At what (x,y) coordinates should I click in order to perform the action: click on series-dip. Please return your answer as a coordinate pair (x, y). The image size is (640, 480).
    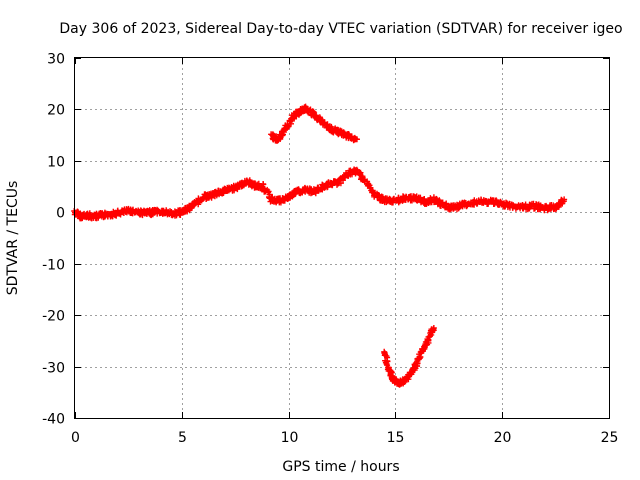
    Looking at the image, I should click on (409, 356).